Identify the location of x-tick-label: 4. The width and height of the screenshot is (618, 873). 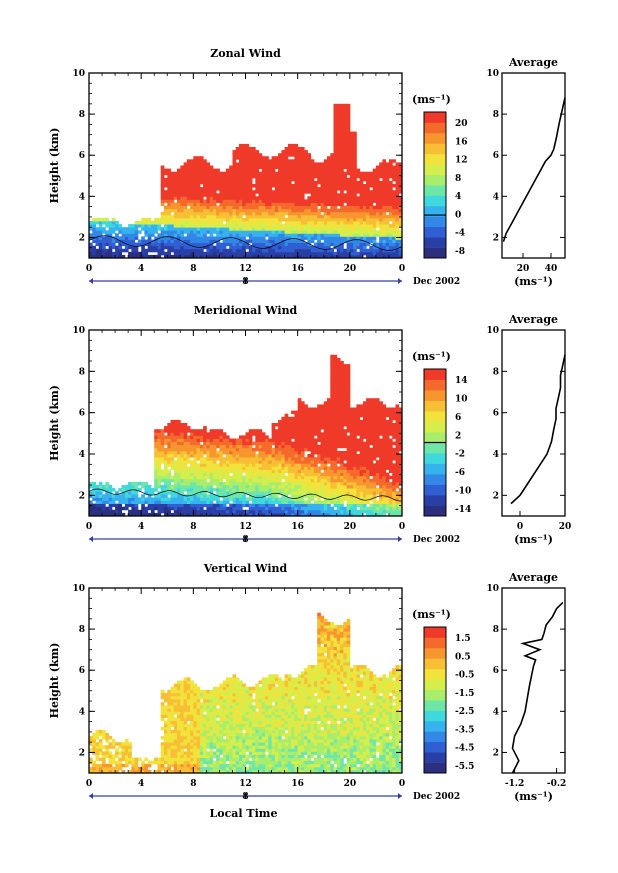
(141, 269).